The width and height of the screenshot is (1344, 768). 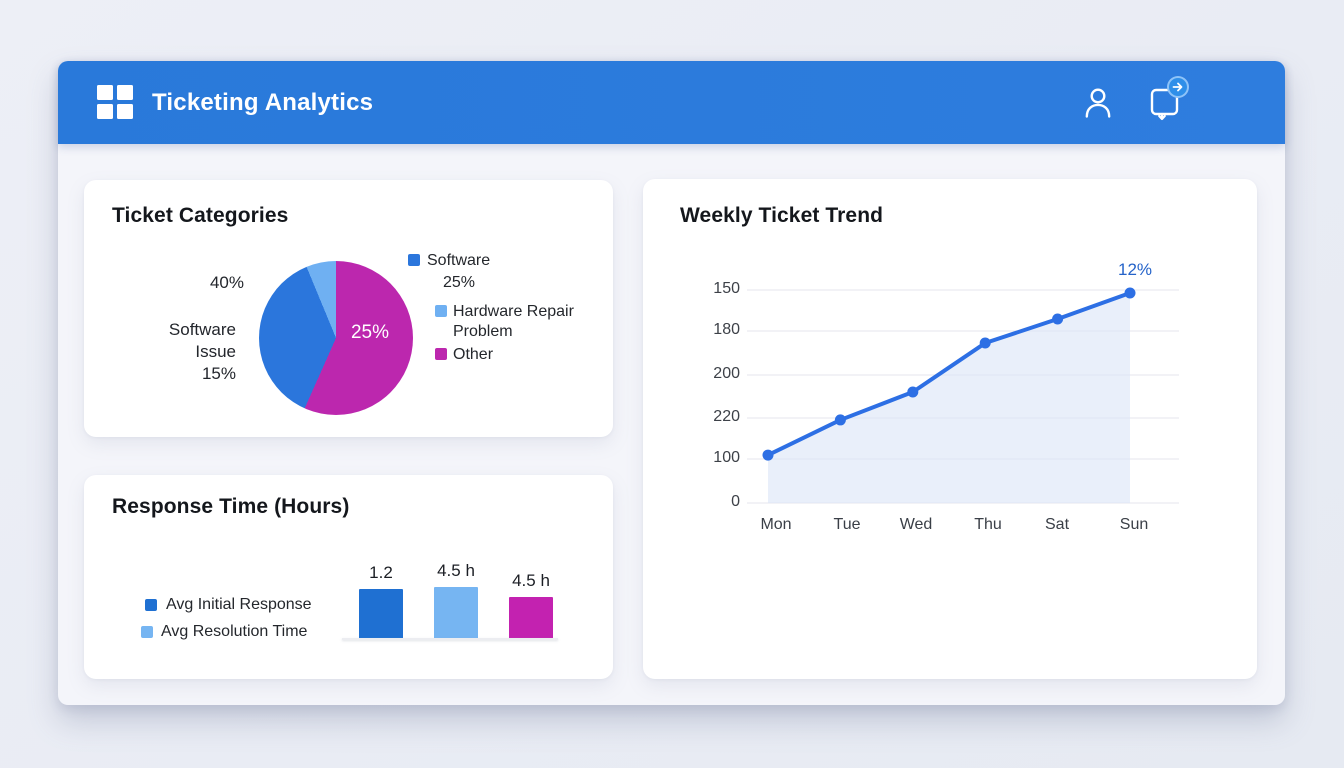 I want to click on legend-label-resolution-time: Avg Resolution Time, so click(x=234, y=631).